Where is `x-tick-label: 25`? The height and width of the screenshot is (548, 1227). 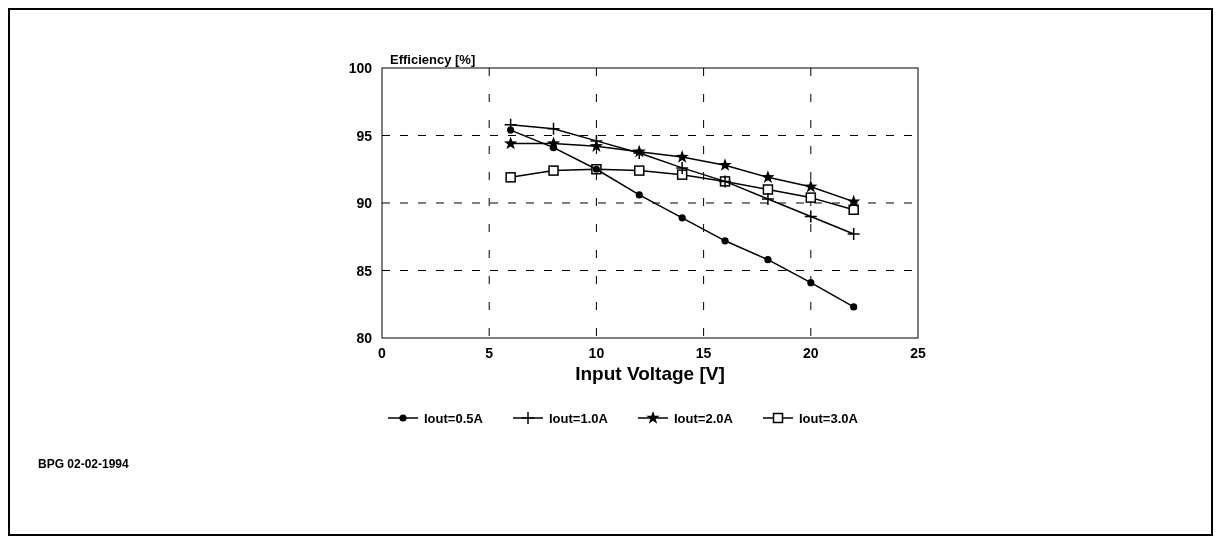 x-tick-label: 25 is located at coordinates (918, 353).